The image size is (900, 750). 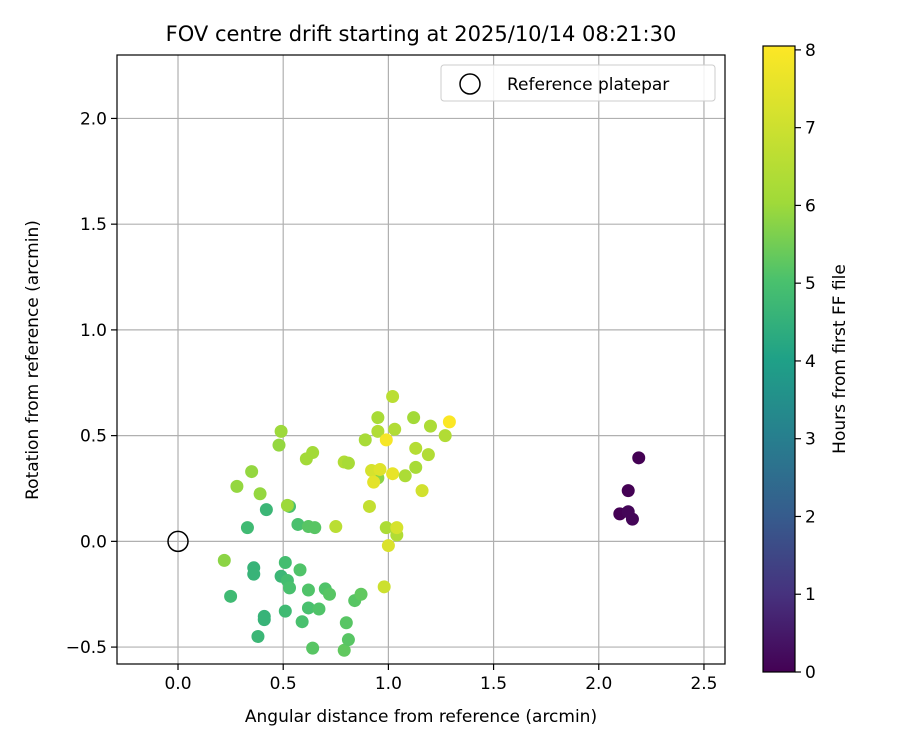 I want to click on colorbar-gradient, so click(x=779, y=359).